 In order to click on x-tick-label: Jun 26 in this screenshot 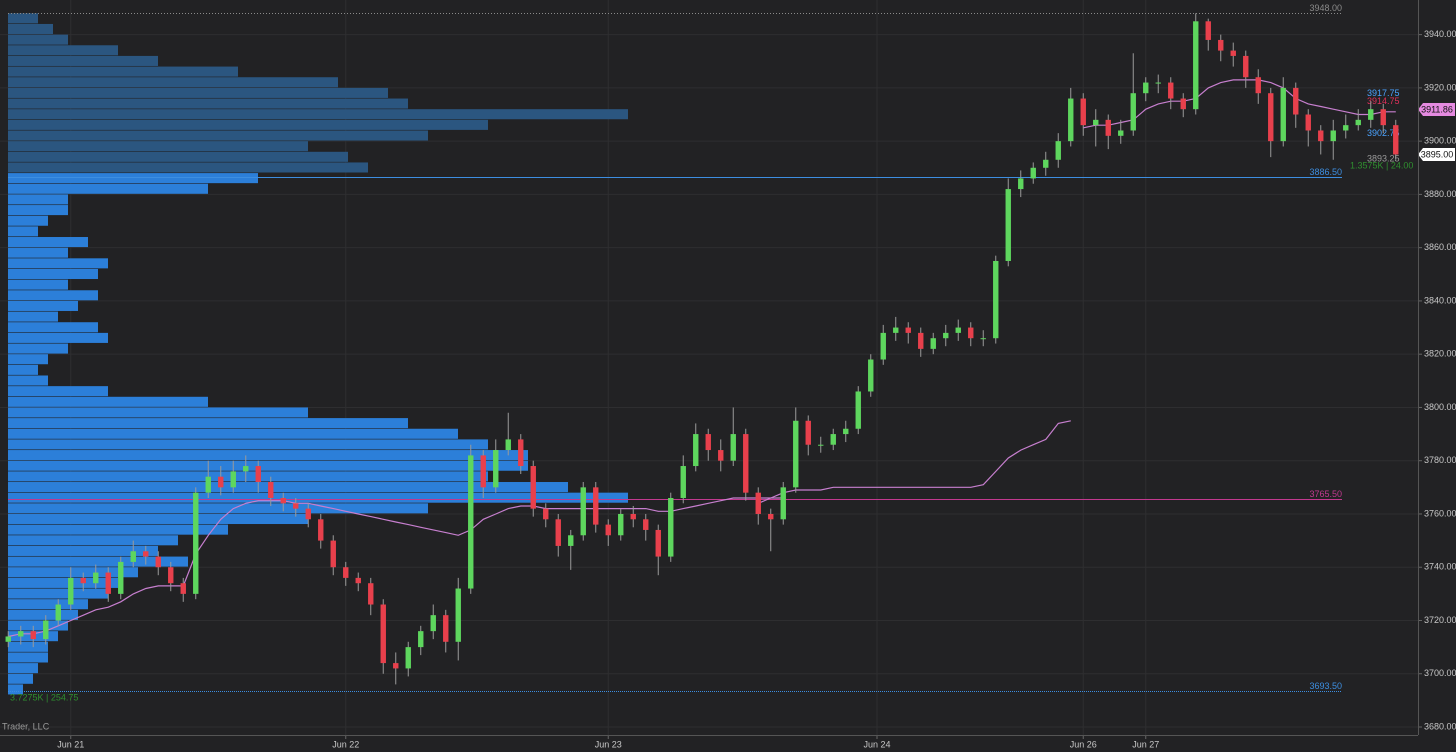, I will do `click(1083, 744)`.